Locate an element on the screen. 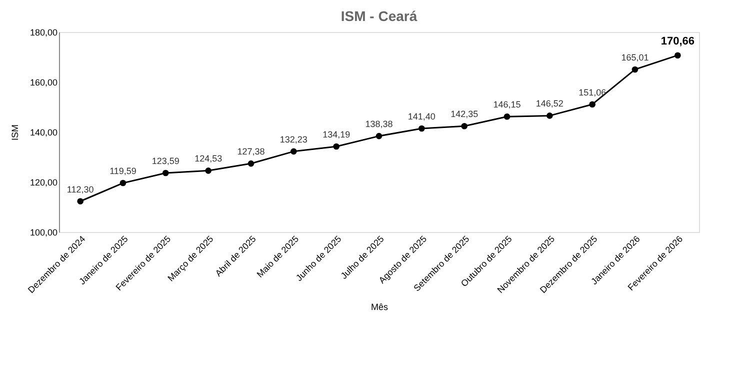 The height and width of the screenshot is (367, 739). data-label: 165,01 is located at coordinates (635, 57).